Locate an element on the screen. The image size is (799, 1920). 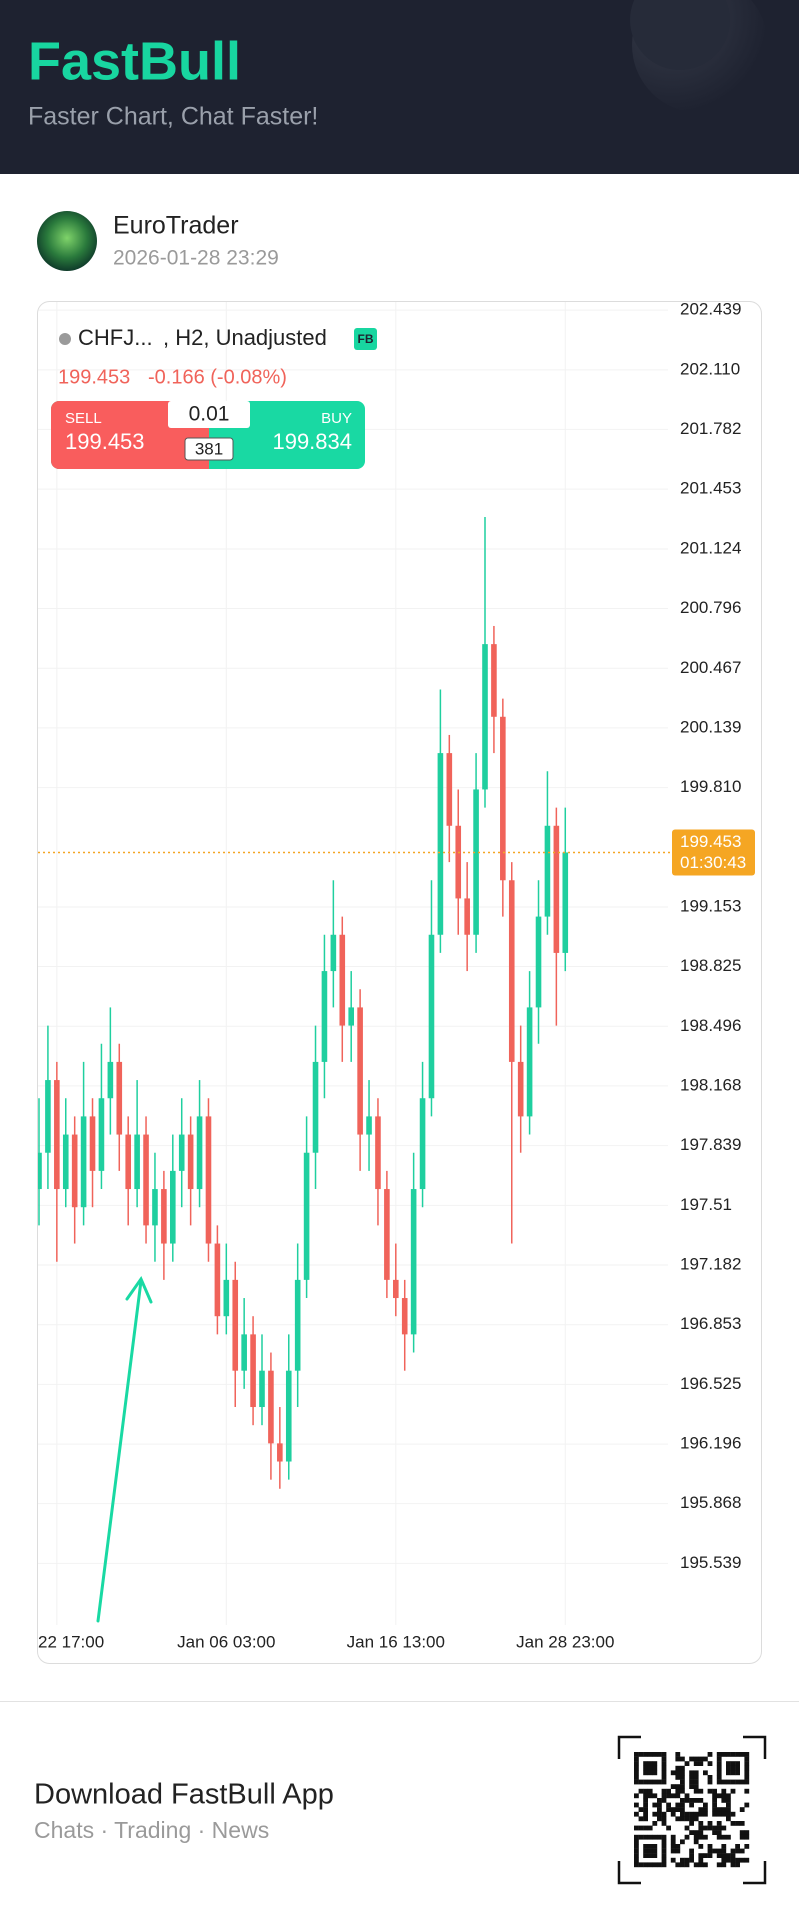
lot-box is located at coordinates (209, 414).